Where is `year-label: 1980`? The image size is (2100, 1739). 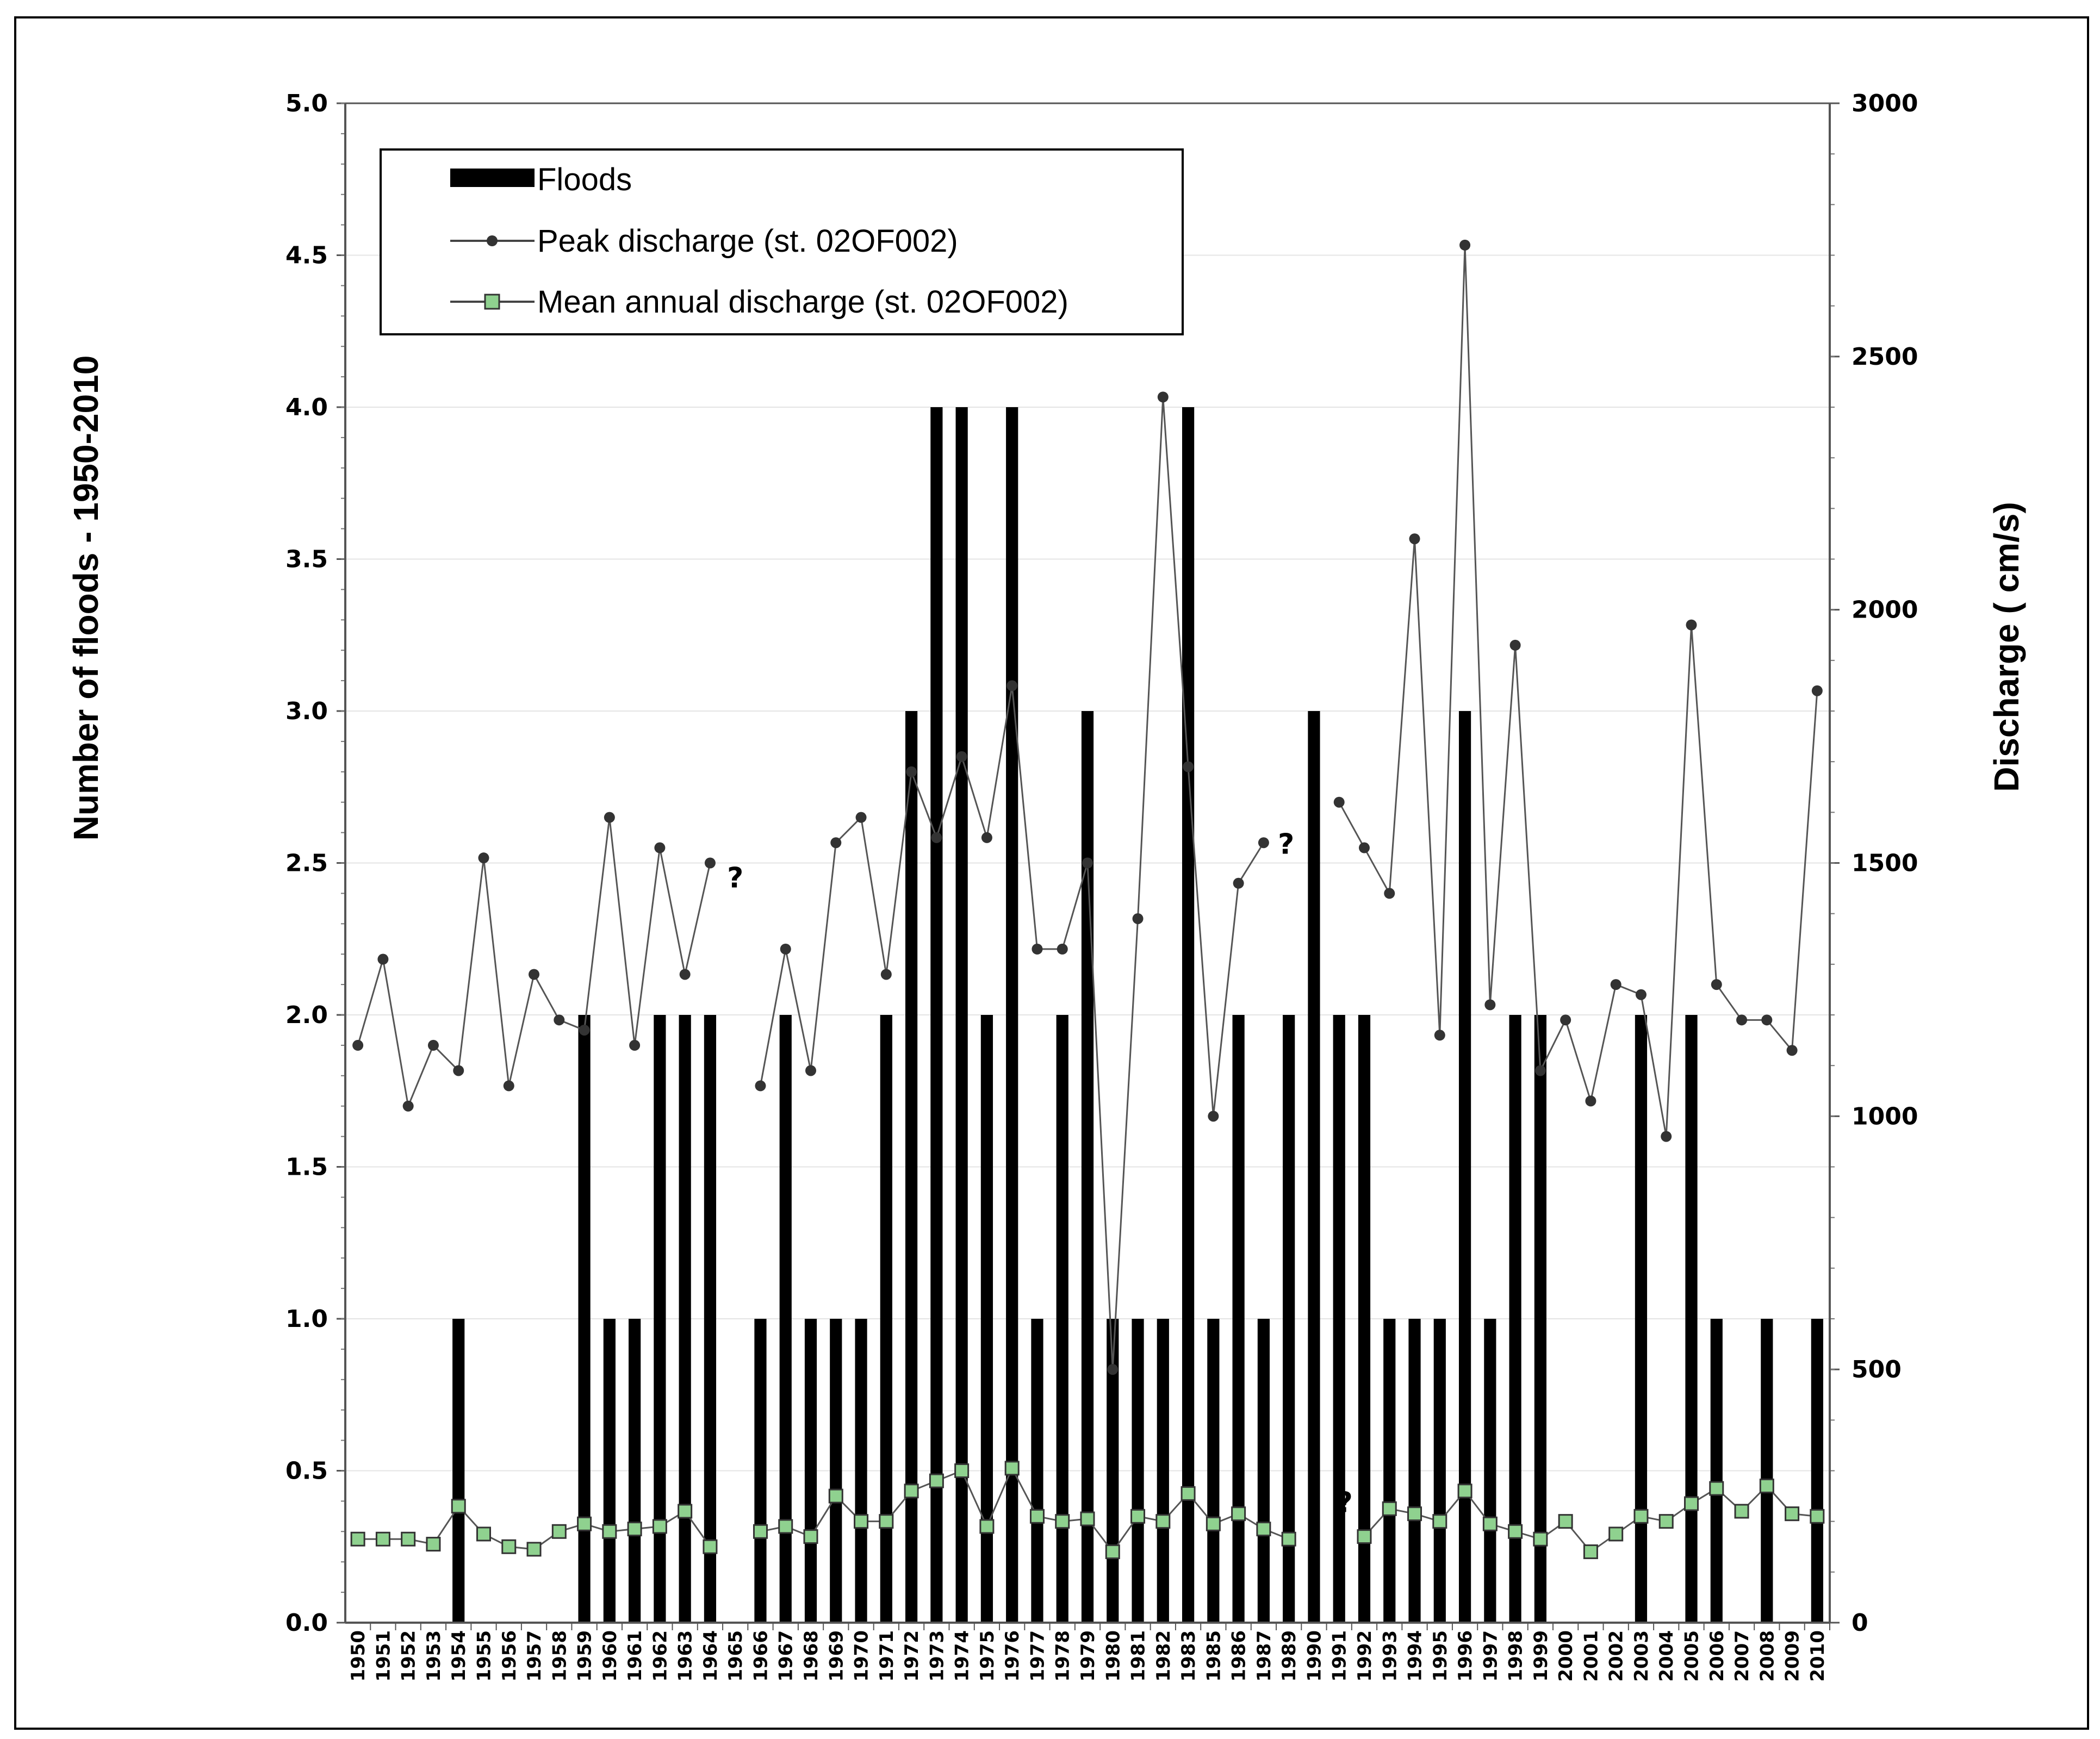
year-label: 1980 is located at coordinates (1113, 1656).